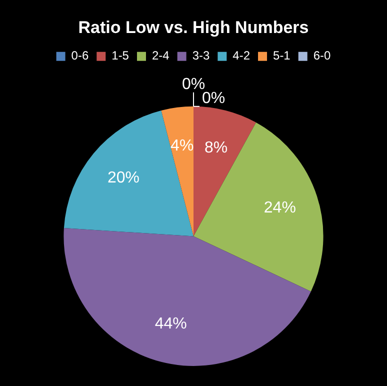 Image resolution: width=387 pixels, height=386 pixels. What do you see at coordinates (193, 27) in the screenshot?
I see `chart-title: Ratio Low vs. High Numbers` at bounding box center [193, 27].